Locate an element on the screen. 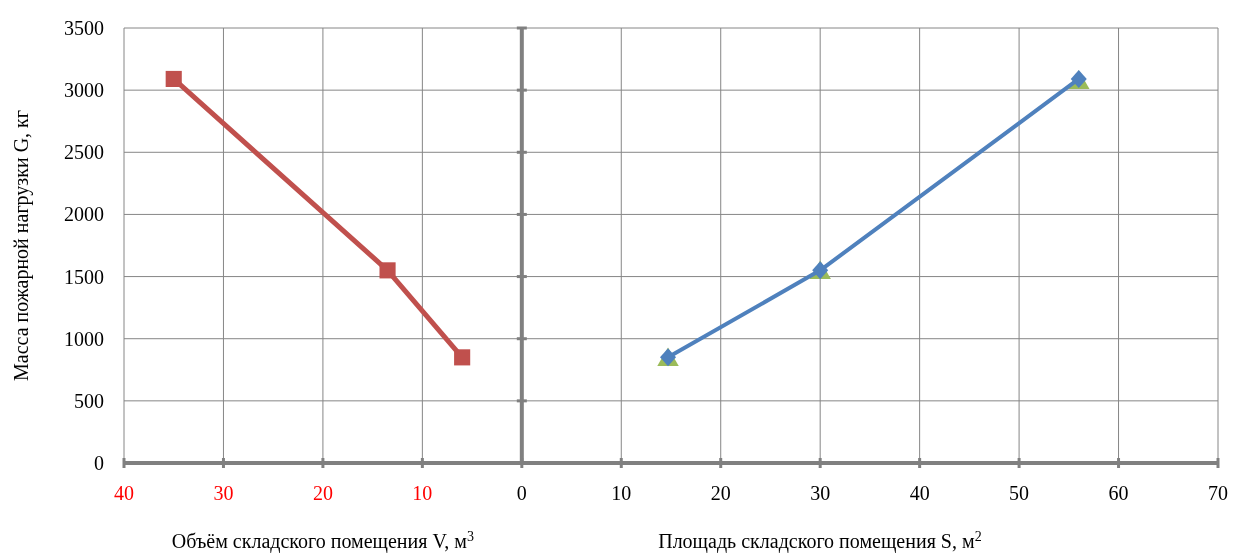  y-tick-label: 3000 is located at coordinates (84, 90).